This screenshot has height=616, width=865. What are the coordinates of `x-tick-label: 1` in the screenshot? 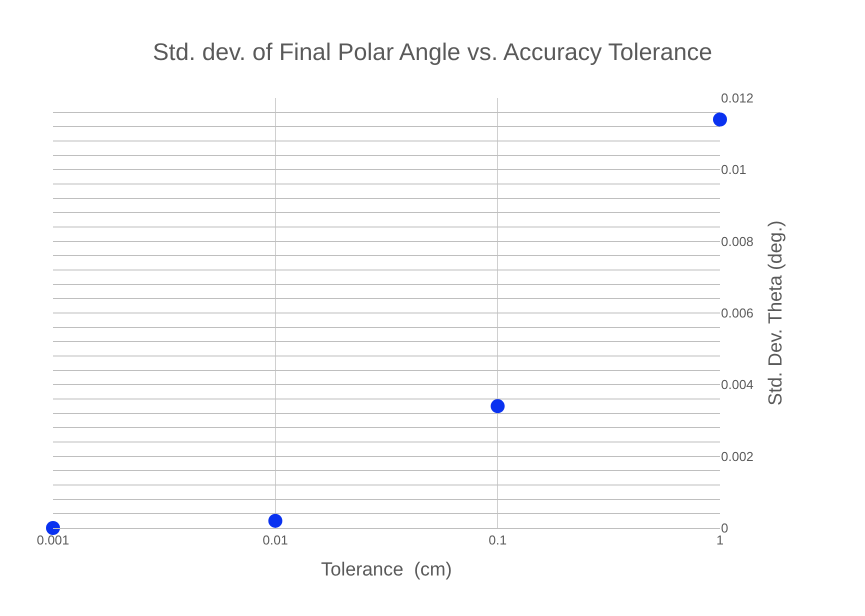 It's located at (720, 540).